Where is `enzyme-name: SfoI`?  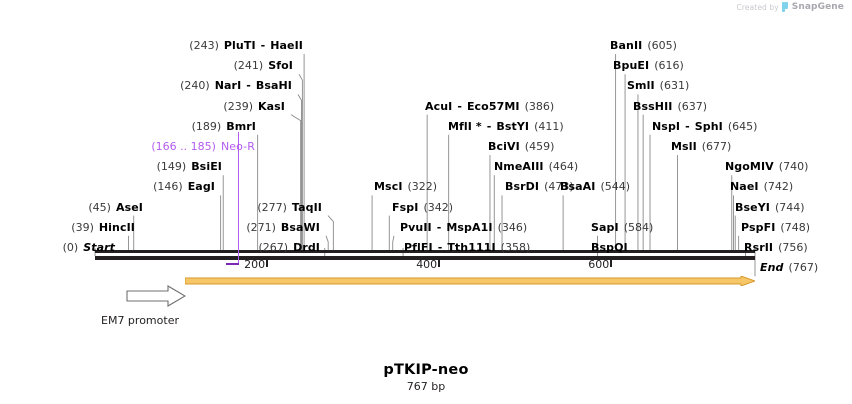
enzyme-name: SfoI is located at coordinates (280, 66).